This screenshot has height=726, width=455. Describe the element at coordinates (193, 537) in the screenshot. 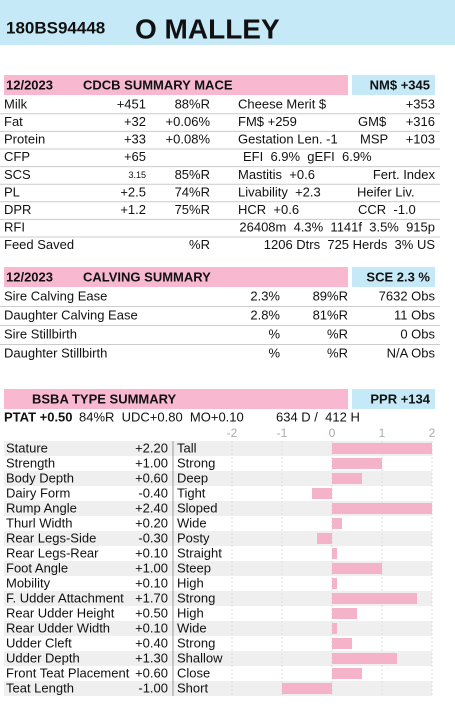

I see `trait-desc: Posty` at that location.